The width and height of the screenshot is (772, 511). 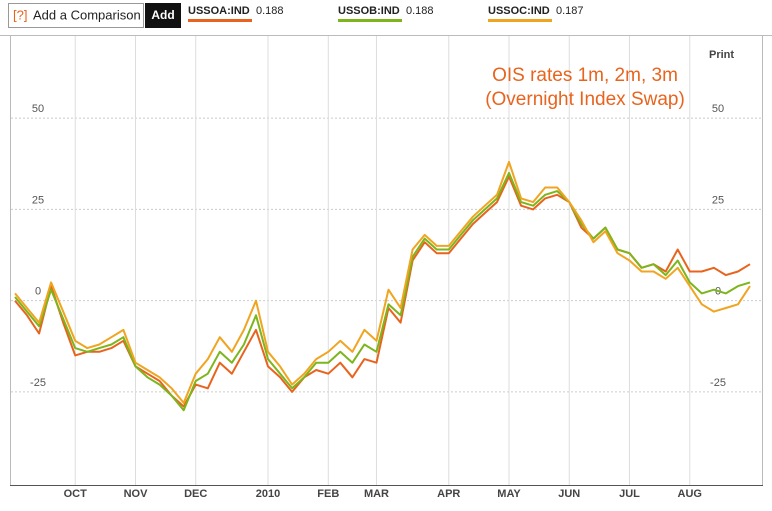 What do you see at coordinates (509, 494) in the screenshot?
I see `x-tick-label: MAY` at bounding box center [509, 494].